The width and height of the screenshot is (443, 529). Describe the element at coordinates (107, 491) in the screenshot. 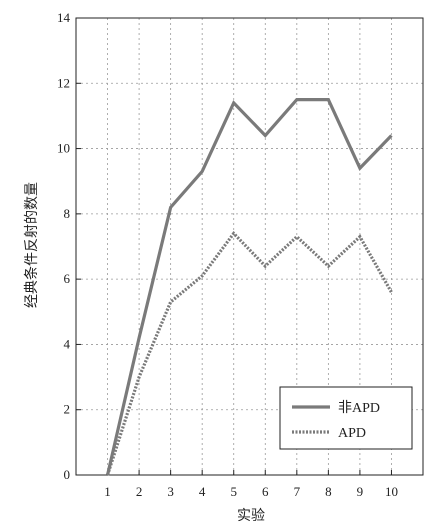

I see `x-tick-label: 1` at that location.